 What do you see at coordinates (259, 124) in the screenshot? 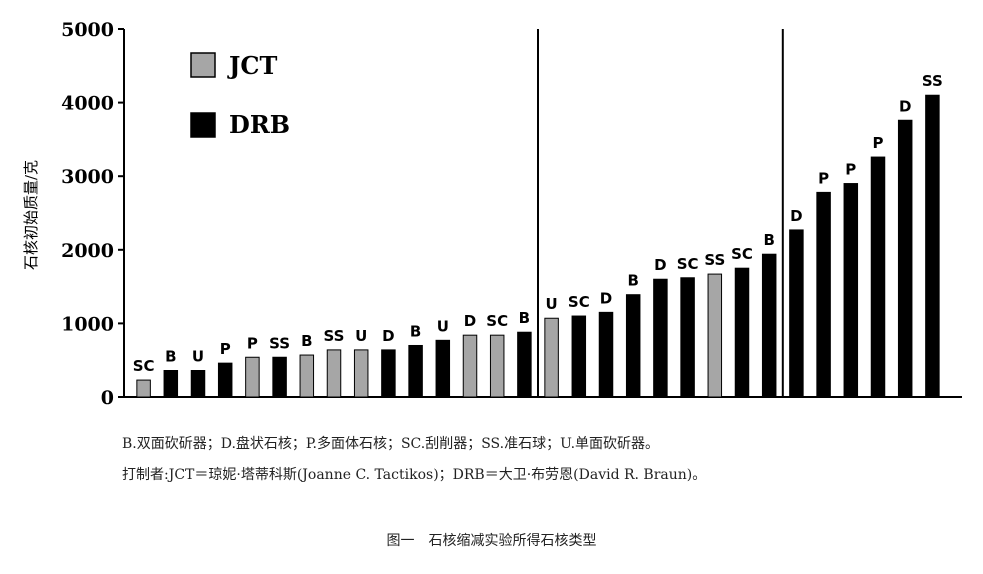
I see `legend-label-drb: DRB` at bounding box center [259, 124].